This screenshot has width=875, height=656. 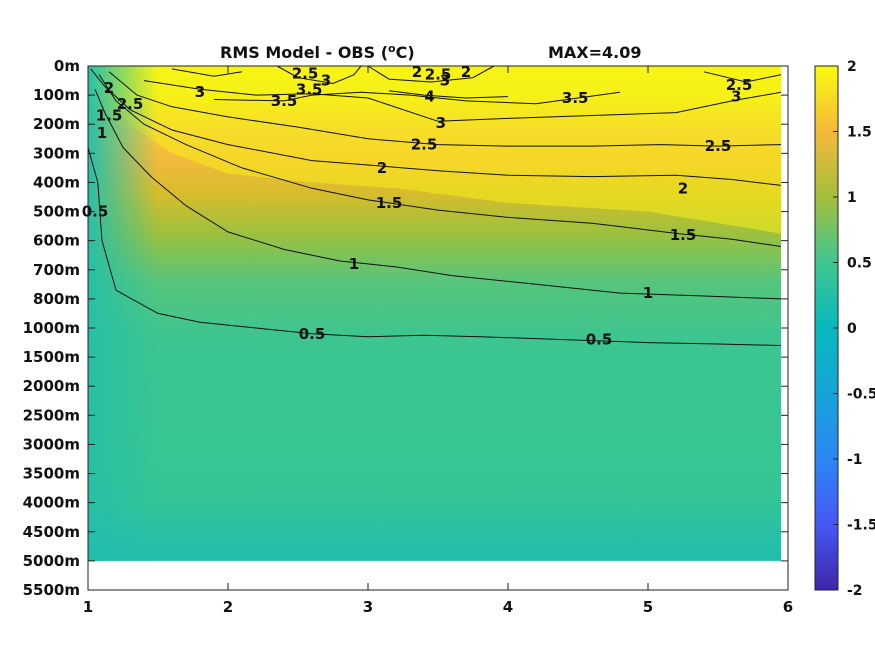 What do you see at coordinates (56, 270) in the screenshot?
I see `y-tick-label: 700m` at bounding box center [56, 270].